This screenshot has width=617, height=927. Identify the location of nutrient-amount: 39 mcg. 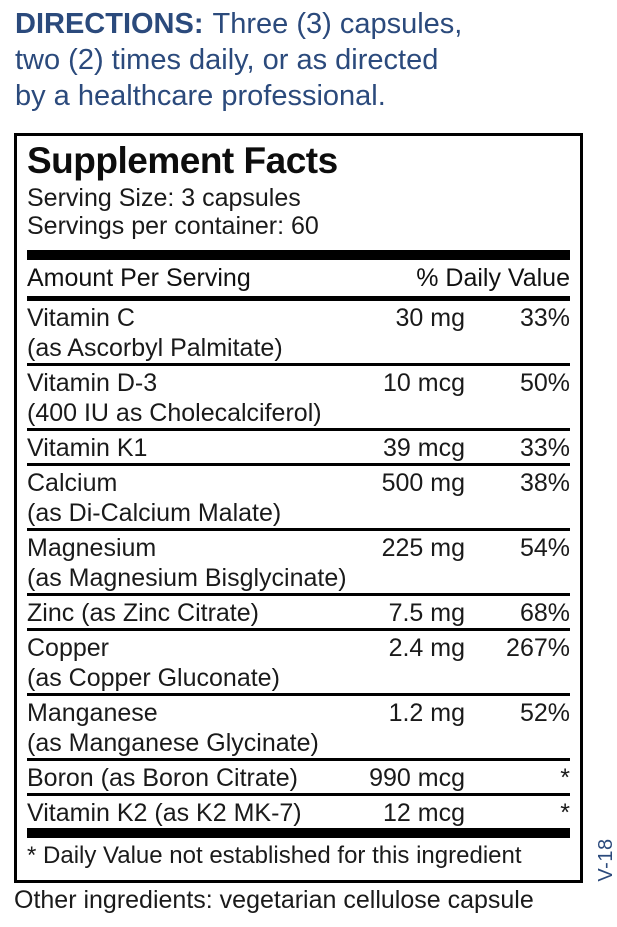
(424, 448).